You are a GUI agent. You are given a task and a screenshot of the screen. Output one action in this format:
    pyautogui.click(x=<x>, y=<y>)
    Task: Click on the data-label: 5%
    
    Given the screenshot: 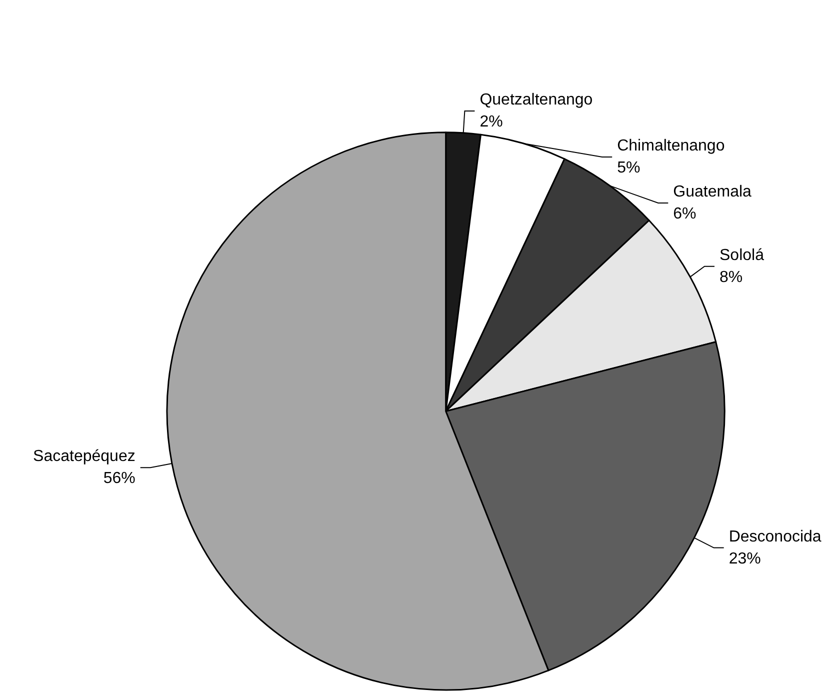 What is the action you would take?
    pyautogui.click(x=628, y=168)
    